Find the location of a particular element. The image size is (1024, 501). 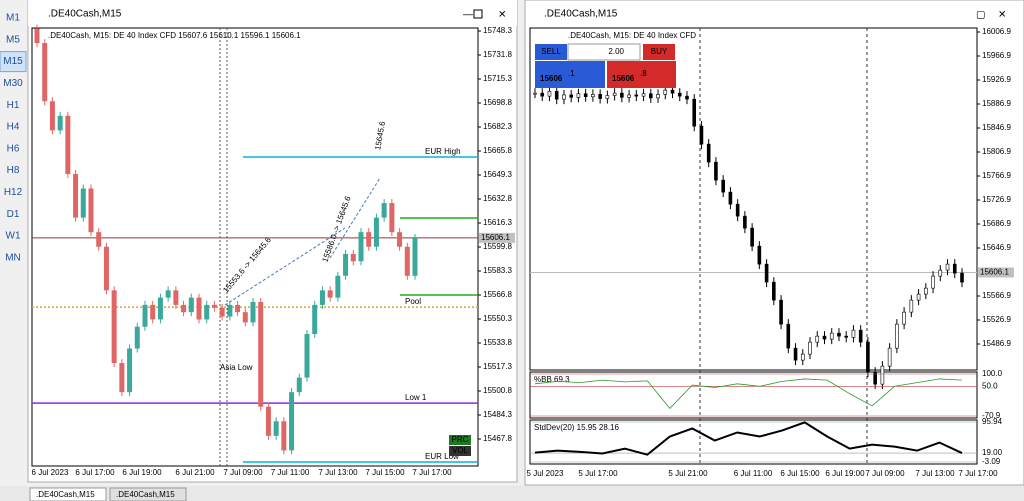

timeframe-button: H8 is located at coordinates (13, 170).